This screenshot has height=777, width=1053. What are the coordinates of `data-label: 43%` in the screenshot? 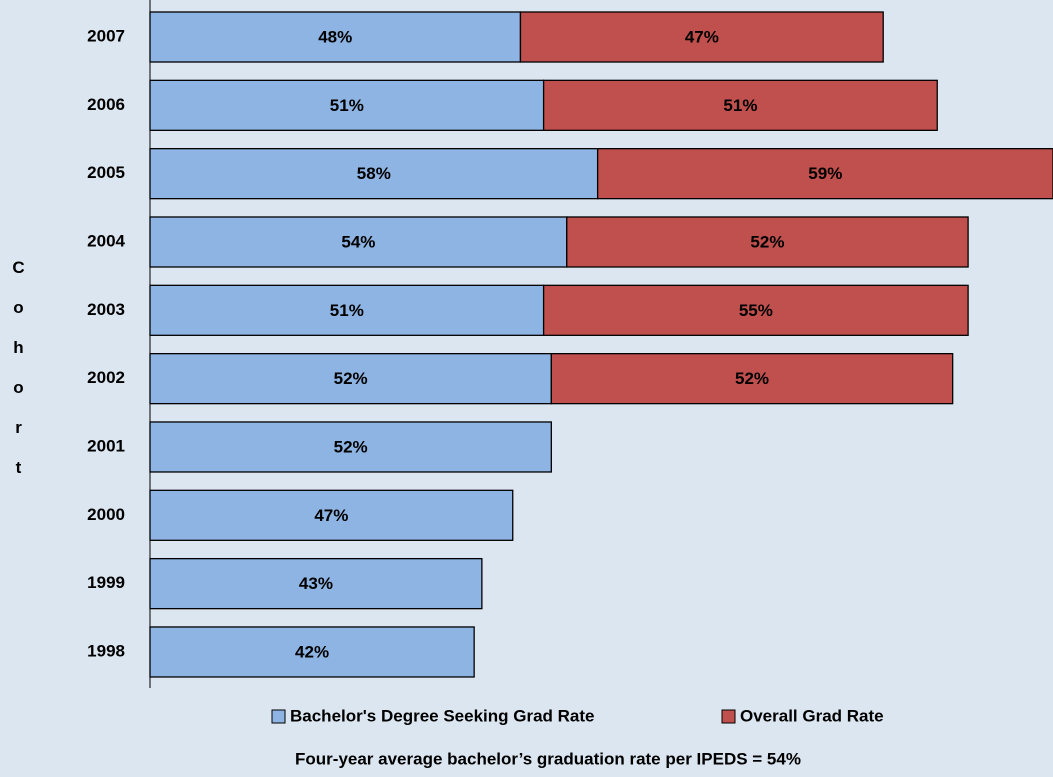 It's located at (316, 583).